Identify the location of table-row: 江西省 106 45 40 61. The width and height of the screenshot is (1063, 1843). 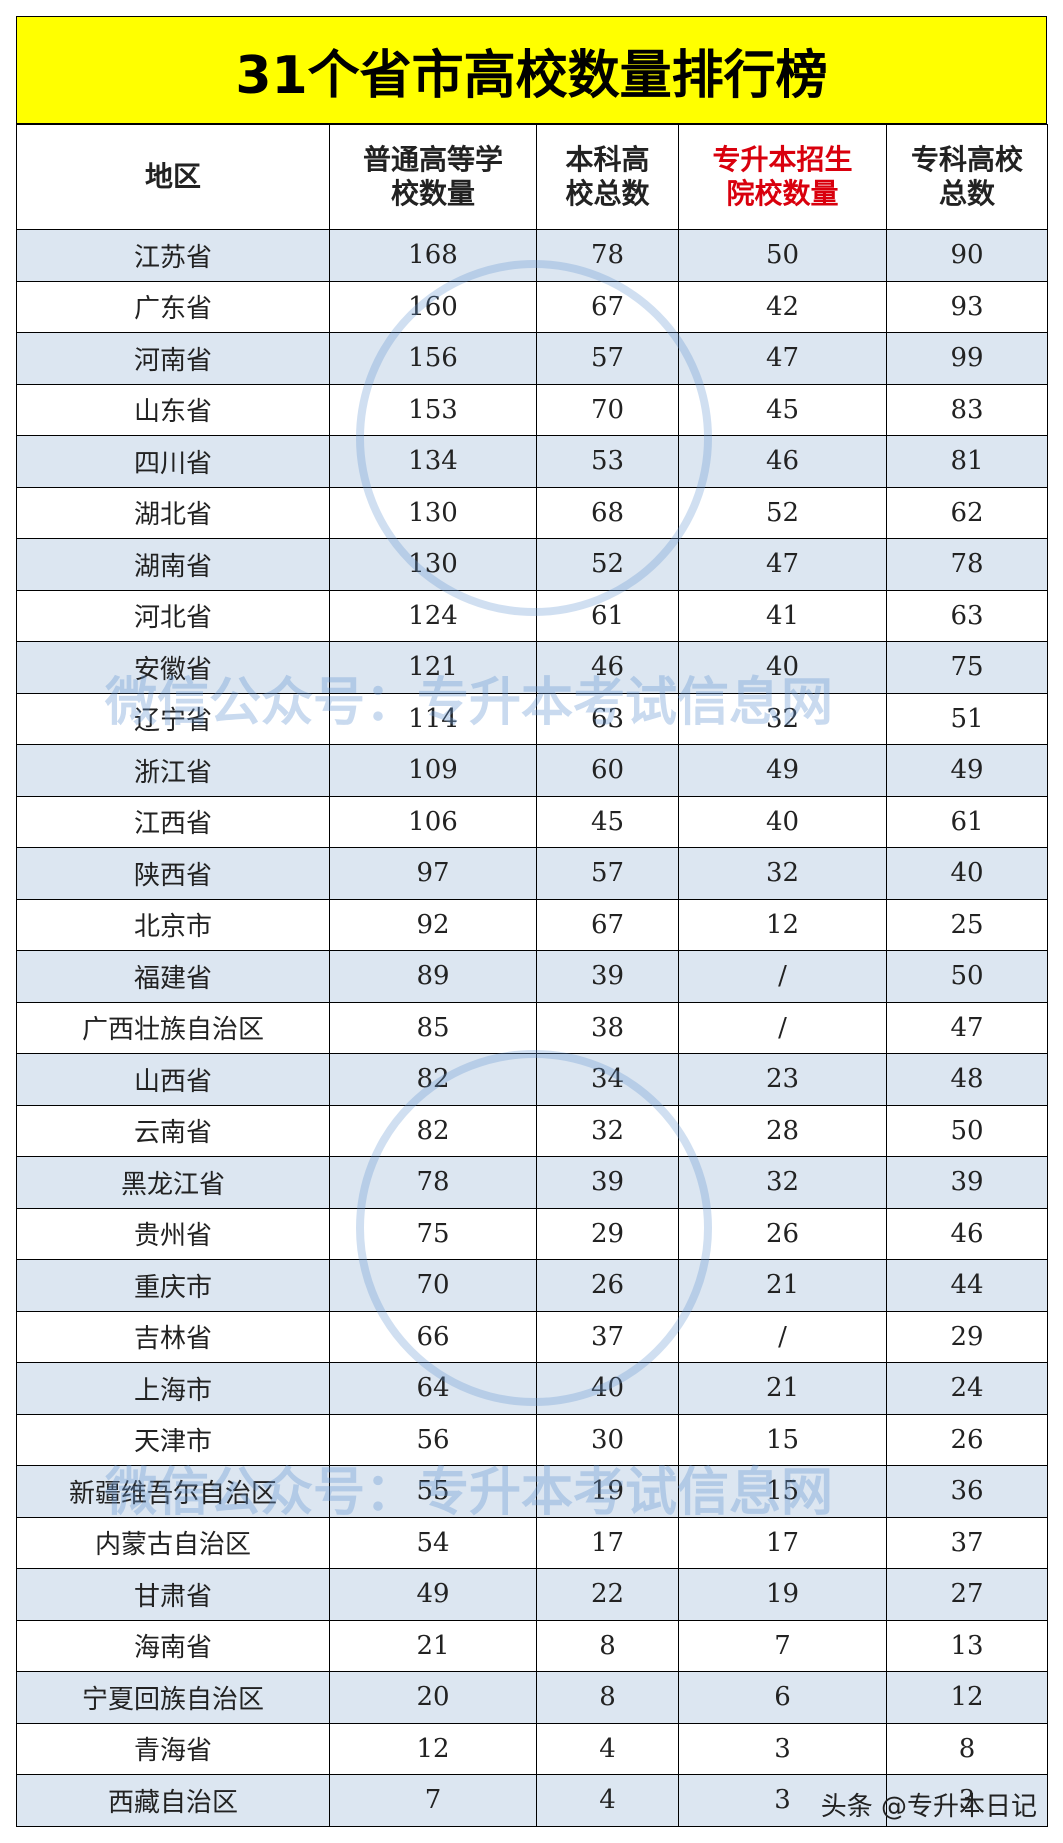
(532, 821).